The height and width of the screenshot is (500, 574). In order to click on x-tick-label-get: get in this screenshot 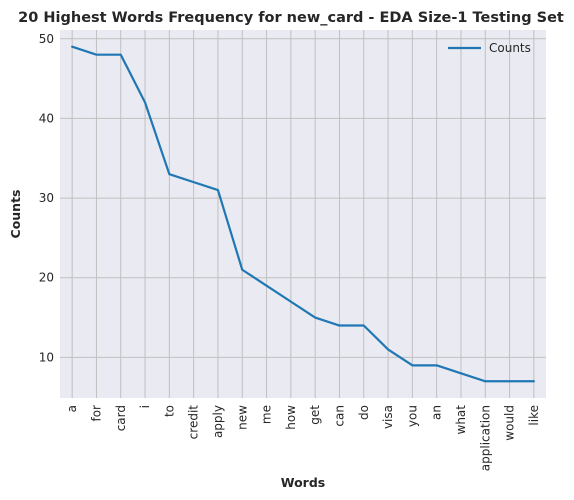, I will do `click(315, 415)`.